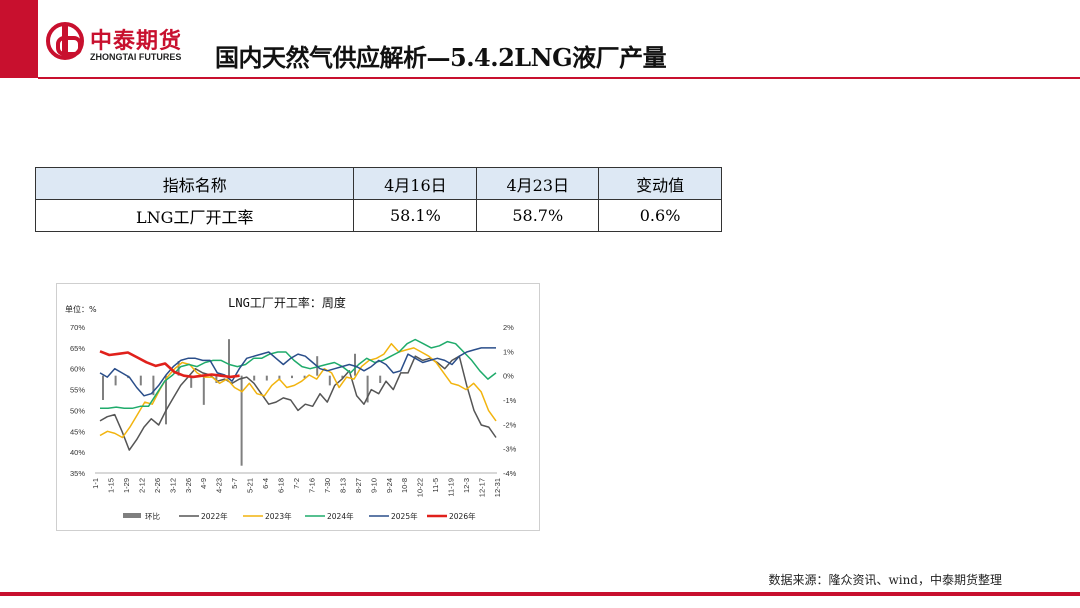  Describe the element at coordinates (214, 516) in the screenshot. I see `legend-label: 2022年` at that location.